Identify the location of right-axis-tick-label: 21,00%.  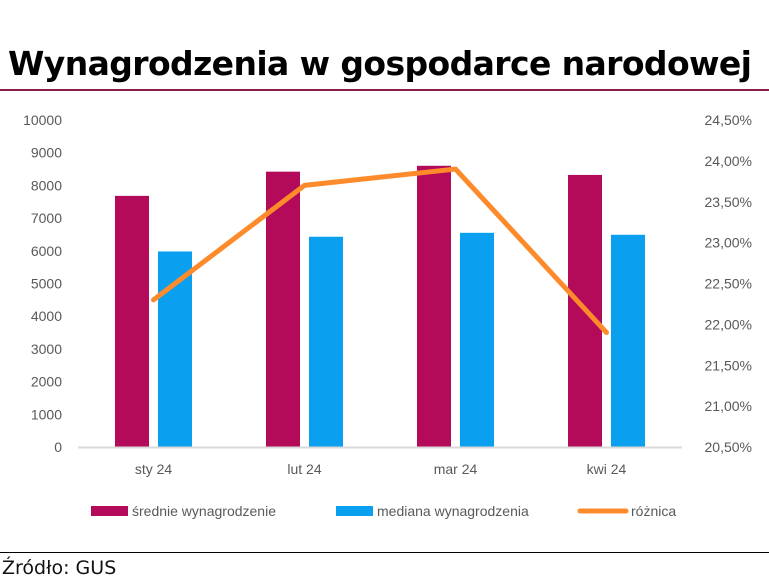
(728, 406).